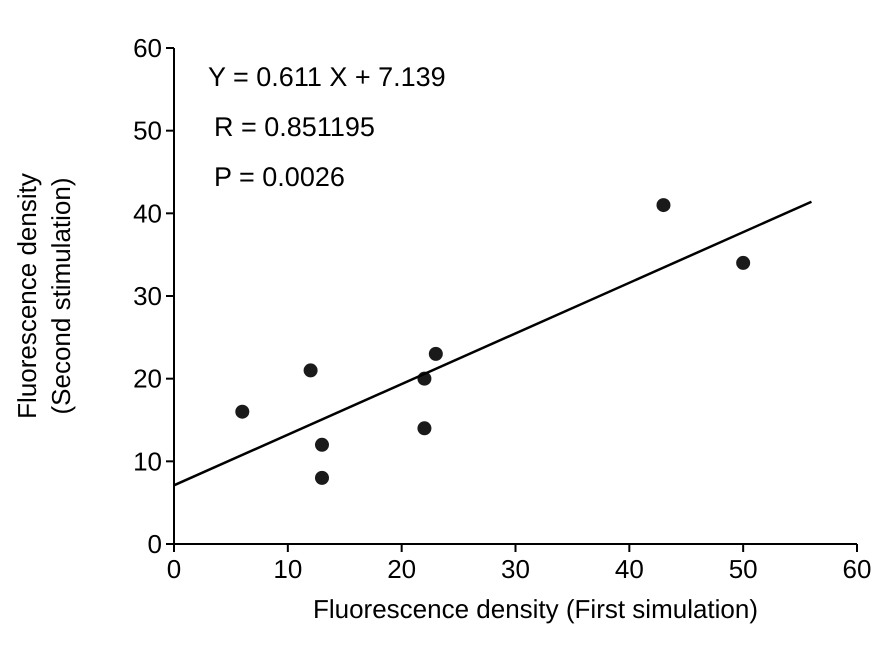 The width and height of the screenshot is (891, 666). I want to click on y-tick-label: 50, so click(147, 131).